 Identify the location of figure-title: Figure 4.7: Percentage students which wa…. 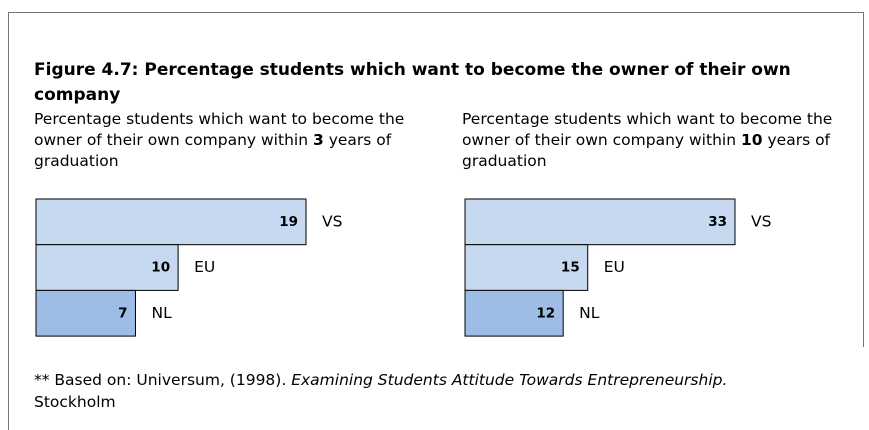
(412, 82).